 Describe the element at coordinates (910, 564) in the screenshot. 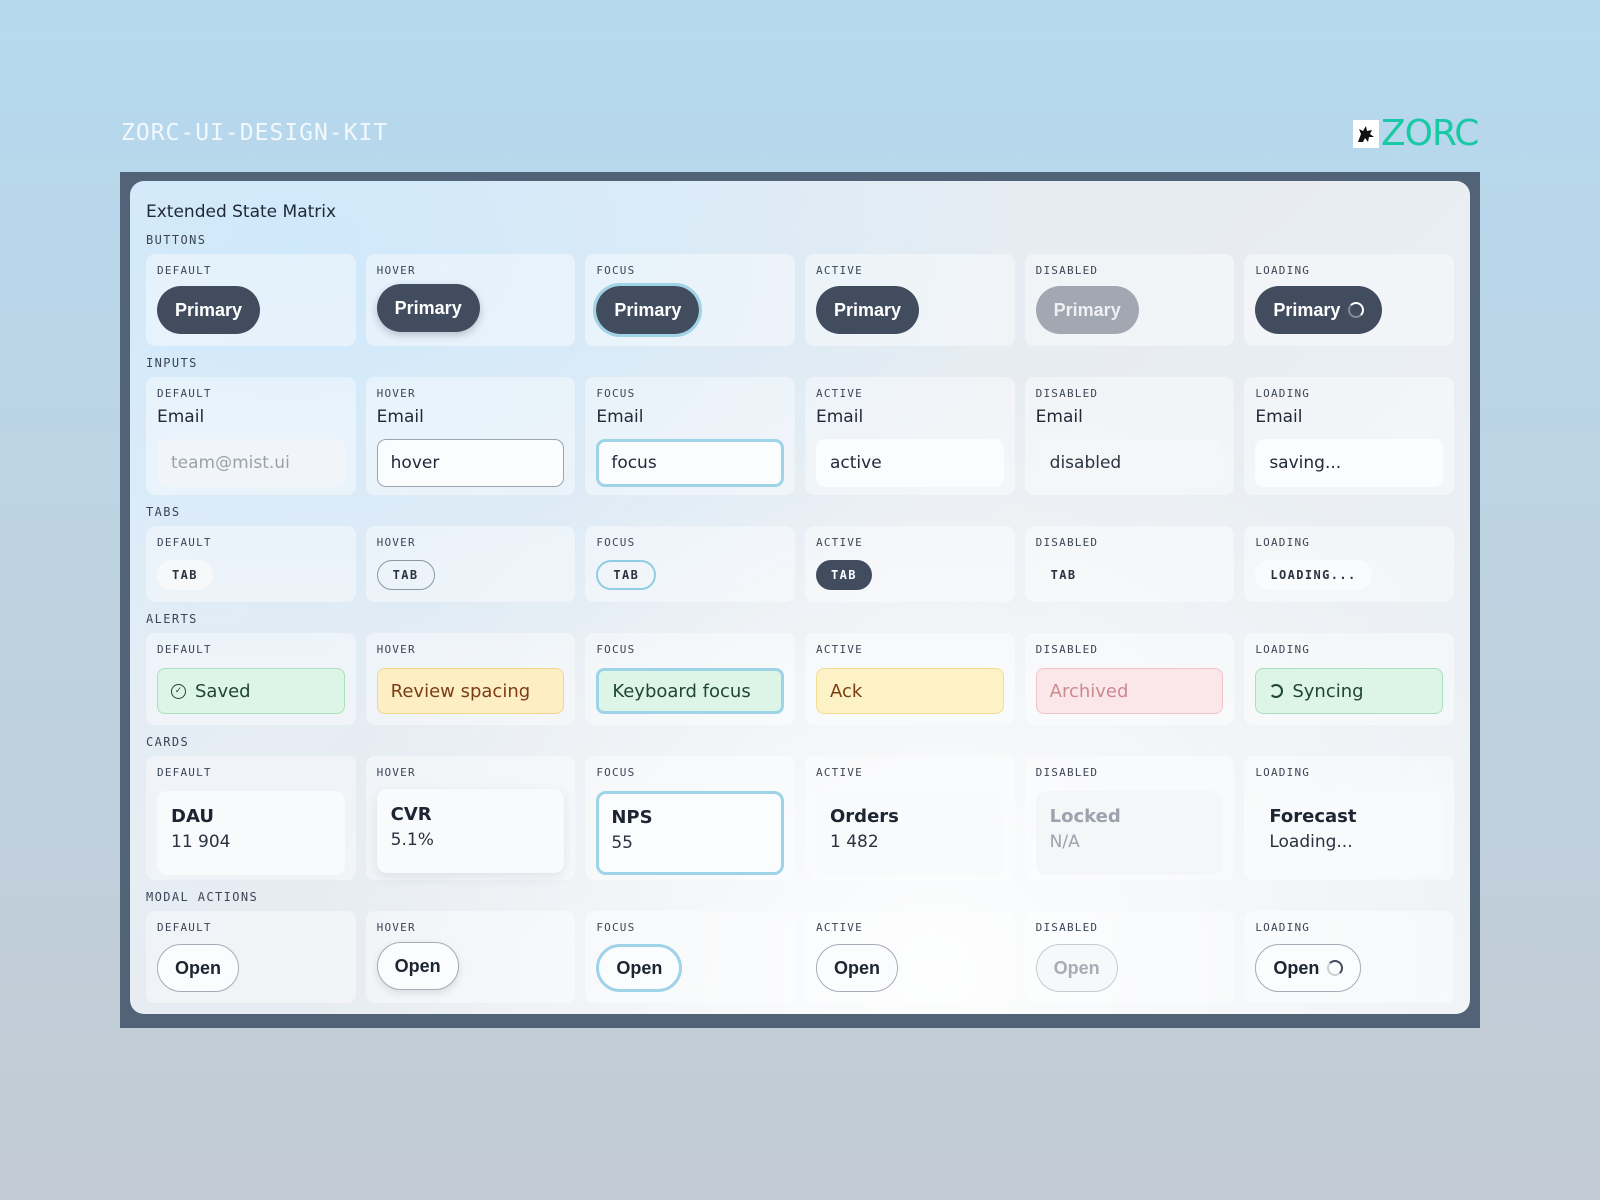

I see `state-cell: ACTIVE TAB` at that location.